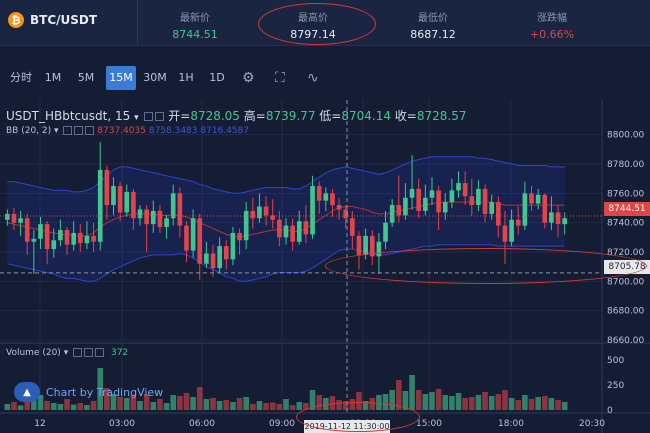 This screenshot has width=650, height=433. Describe the element at coordinates (173, 131) in the screenshot. I see `bb-upper-value: 8758.3483` at that location.